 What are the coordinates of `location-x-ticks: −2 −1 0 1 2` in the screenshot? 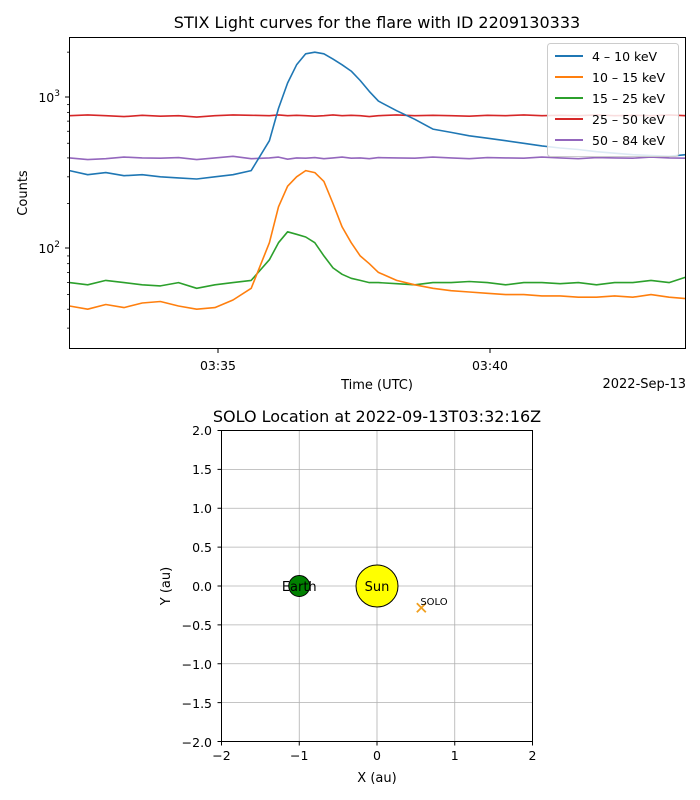 It's located at (374, 755).